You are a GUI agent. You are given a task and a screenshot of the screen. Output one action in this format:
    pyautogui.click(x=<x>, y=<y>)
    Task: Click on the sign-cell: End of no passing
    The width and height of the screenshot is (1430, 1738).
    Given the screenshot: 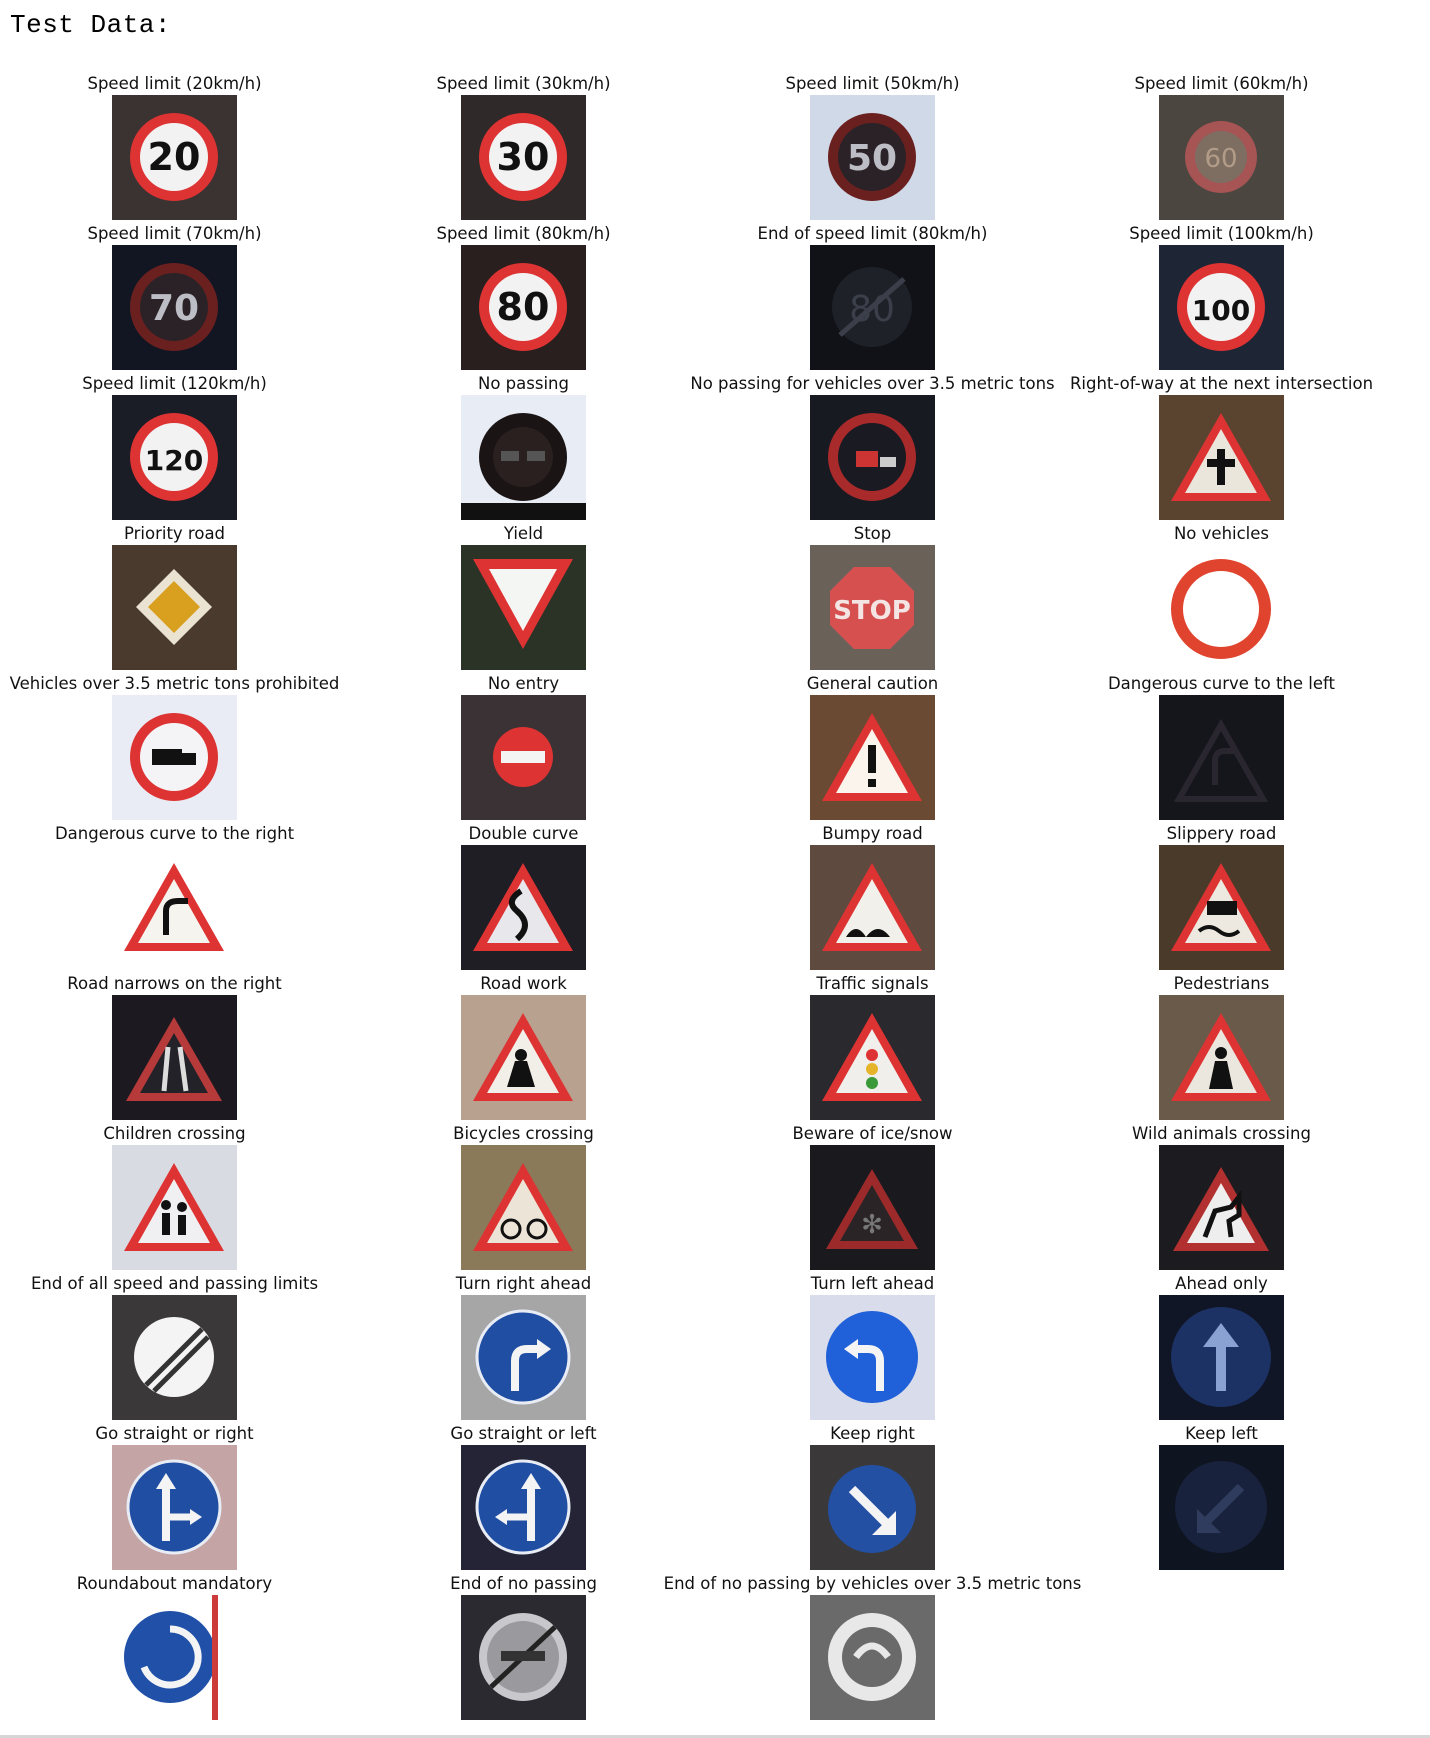 What is the action you would take?
    pyautogui.click(x=523, y=1645)
    